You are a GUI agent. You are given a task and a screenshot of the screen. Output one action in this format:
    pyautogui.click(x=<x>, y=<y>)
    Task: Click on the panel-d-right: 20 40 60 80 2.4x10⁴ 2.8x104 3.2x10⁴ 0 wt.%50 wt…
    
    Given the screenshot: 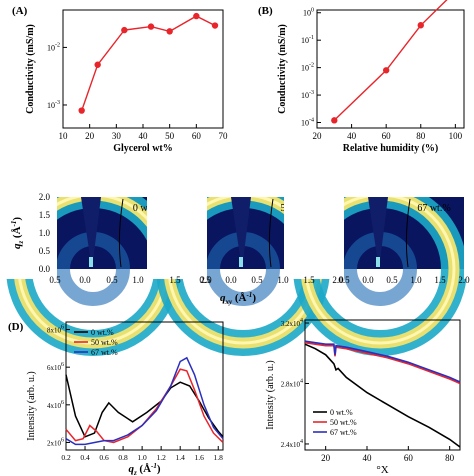 What is the action you would take?
    pyautogui.click(x=363, y=397)
    